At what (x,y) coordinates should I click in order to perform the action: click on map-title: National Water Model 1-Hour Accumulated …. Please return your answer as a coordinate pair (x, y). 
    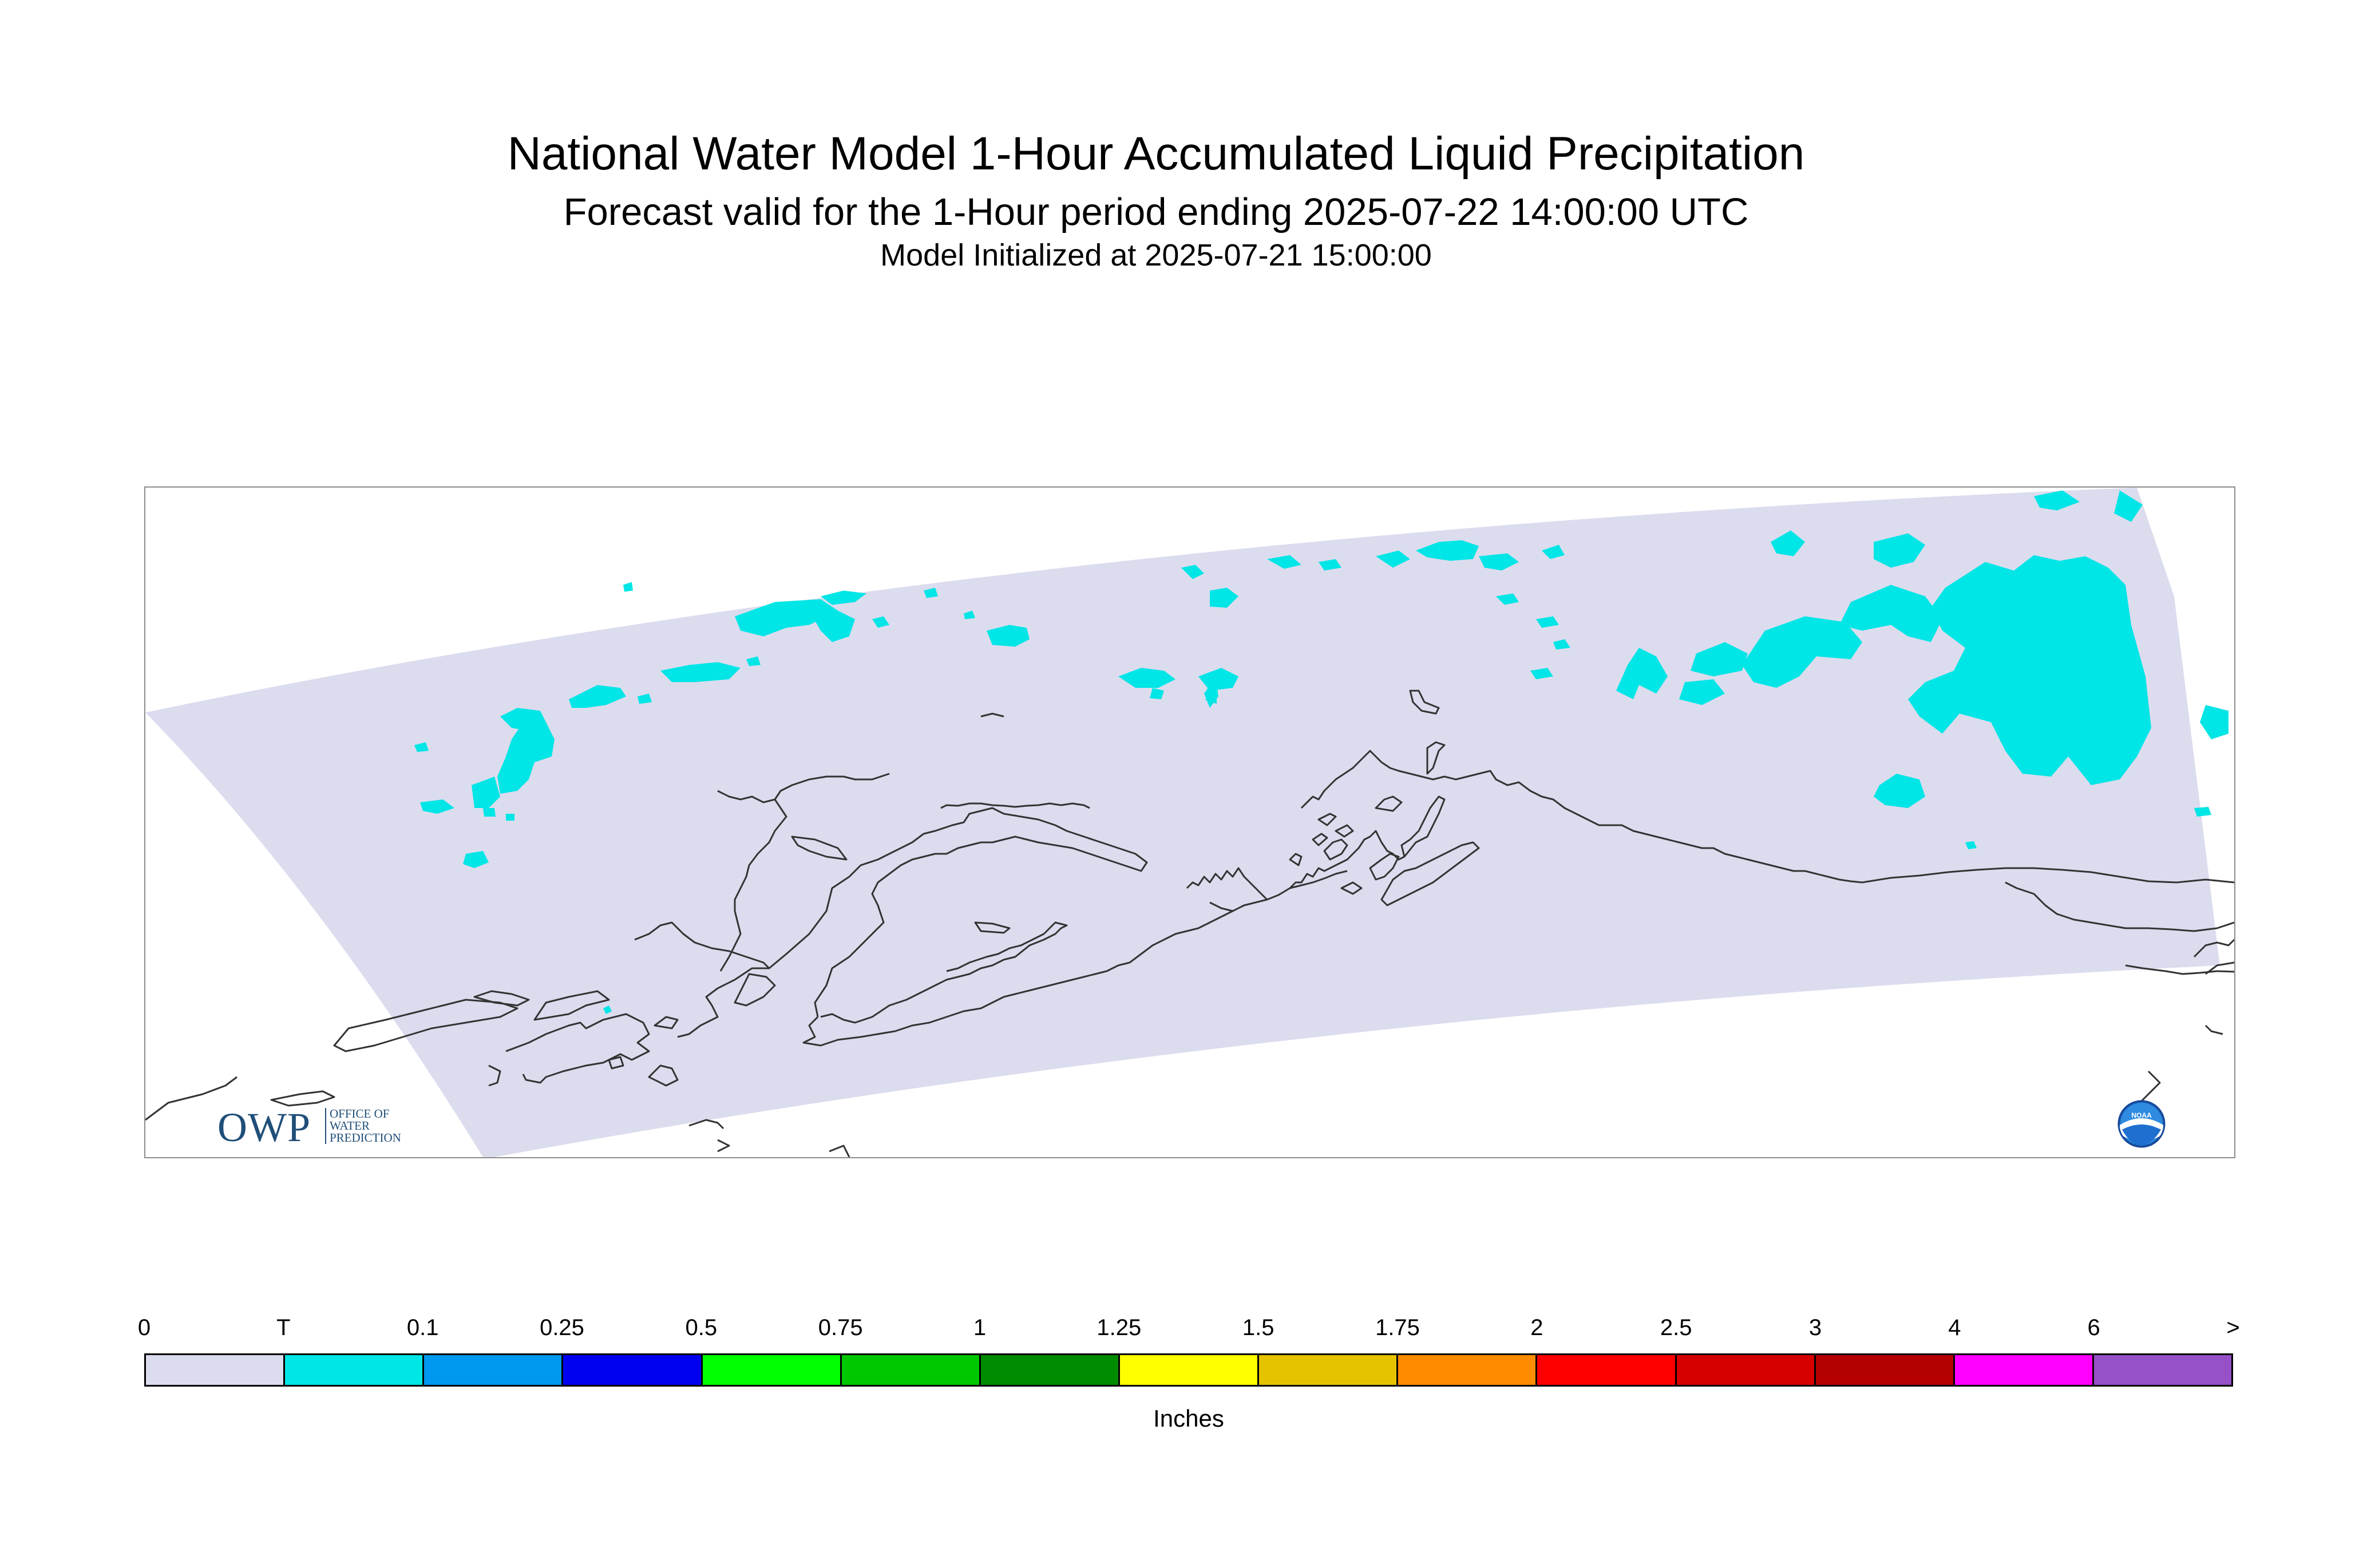
    Looking at the image, I should click on (1156, 154).